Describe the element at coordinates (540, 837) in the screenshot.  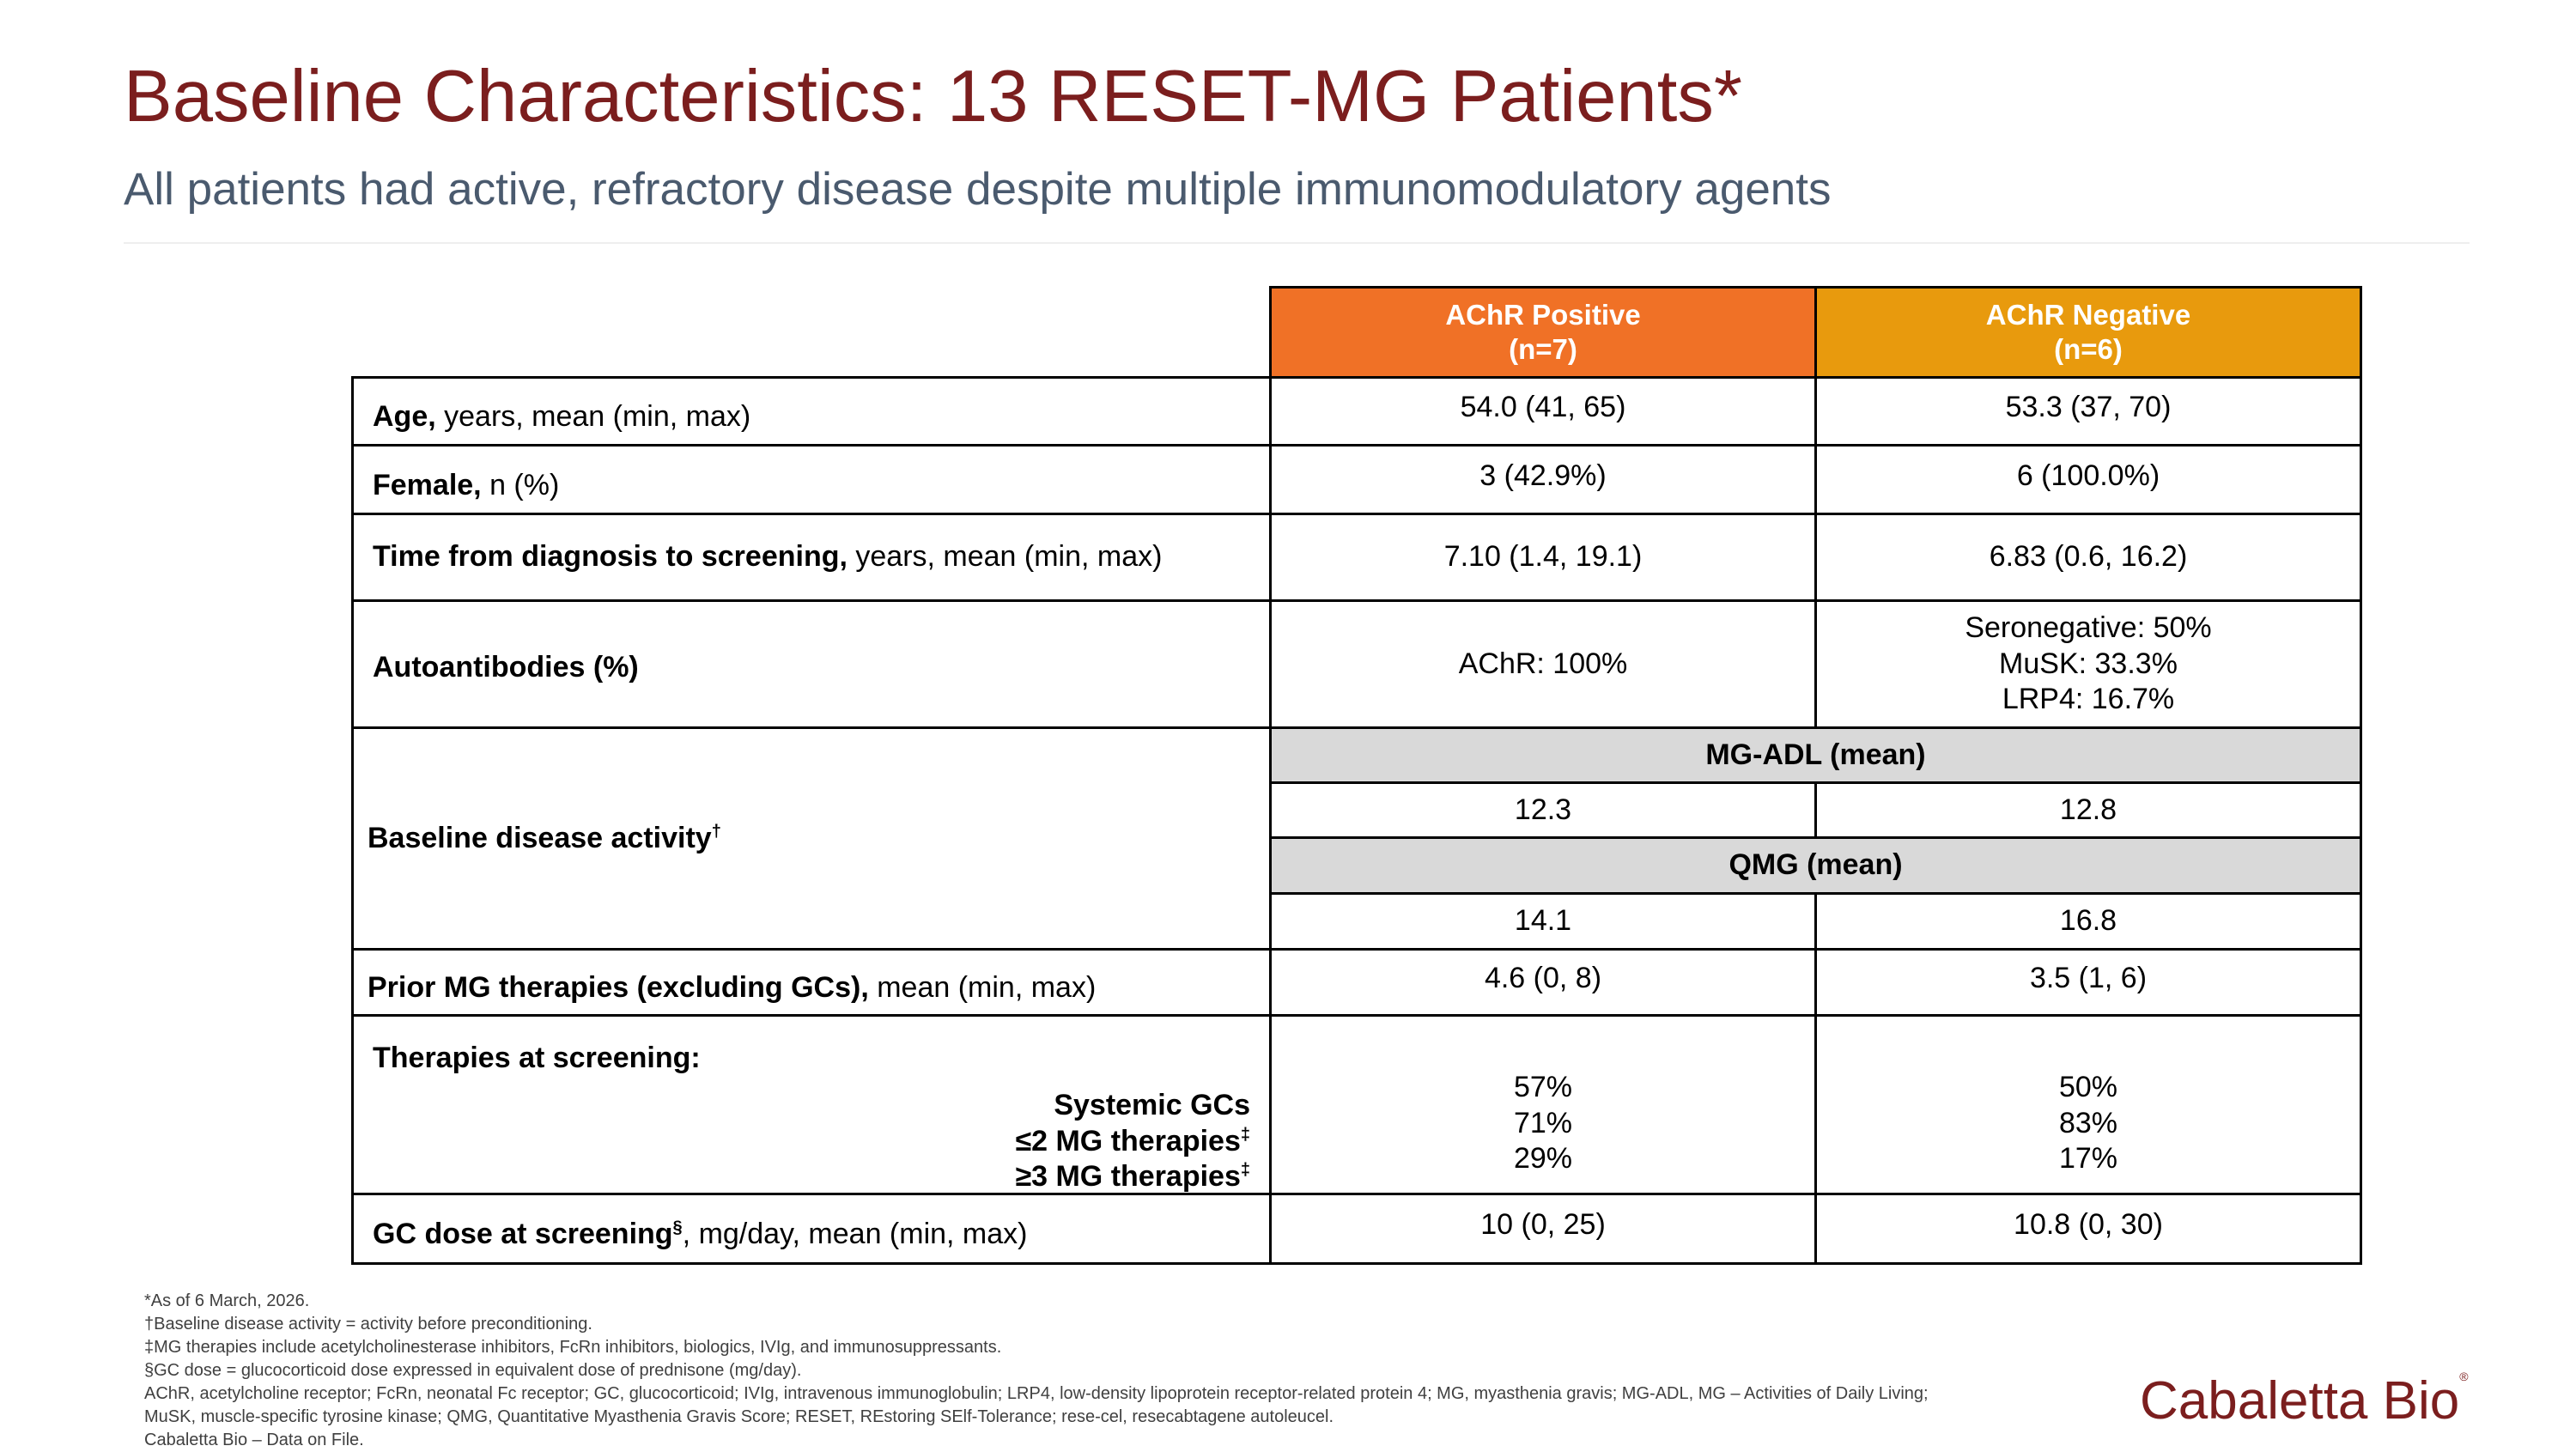
I see `baseline-label-bold: Baseline disease activity` at that location.